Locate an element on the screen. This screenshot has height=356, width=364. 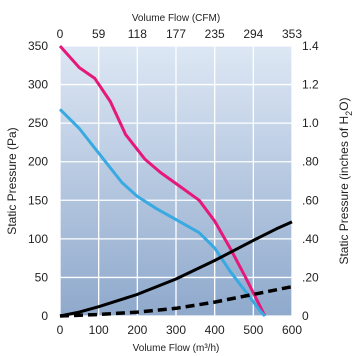
y-tick-label: 0 is located at coordinates (44, 316).